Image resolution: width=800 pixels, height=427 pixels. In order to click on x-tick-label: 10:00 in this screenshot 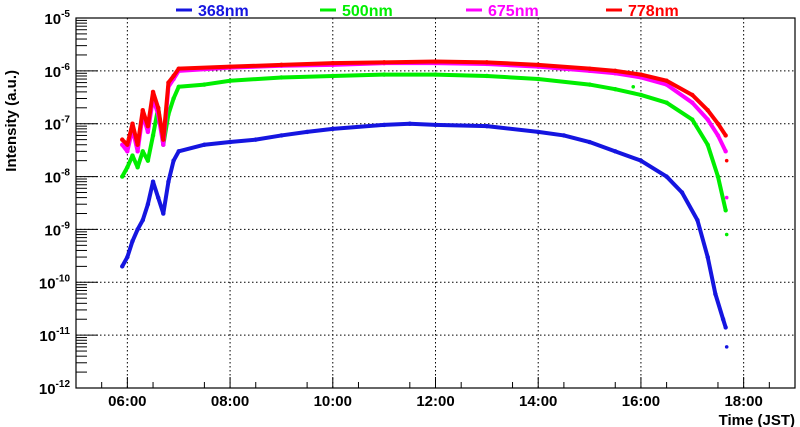, I will do `click(333, 401)`.